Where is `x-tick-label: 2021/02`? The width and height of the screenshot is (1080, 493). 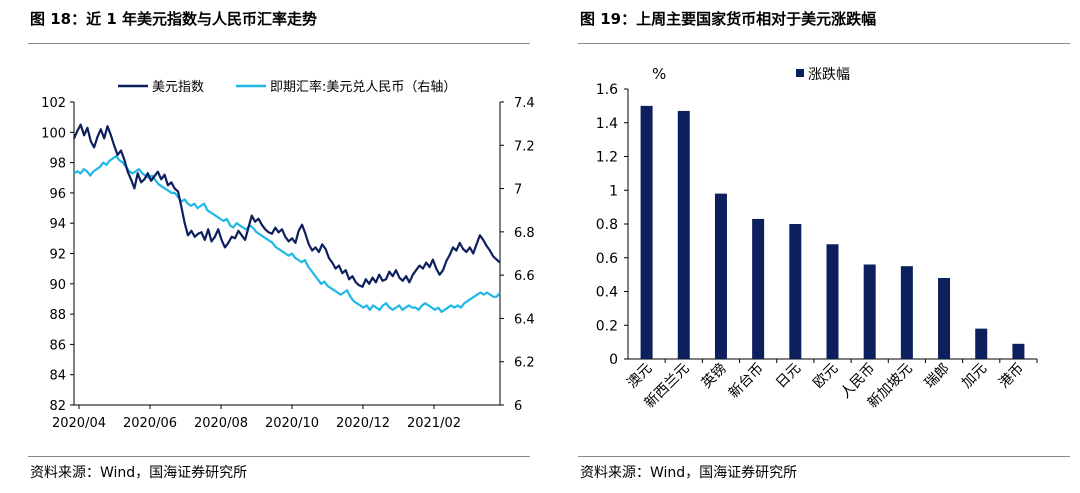 x-tick-label: 2021/02 is located at coordinates (434, 423).